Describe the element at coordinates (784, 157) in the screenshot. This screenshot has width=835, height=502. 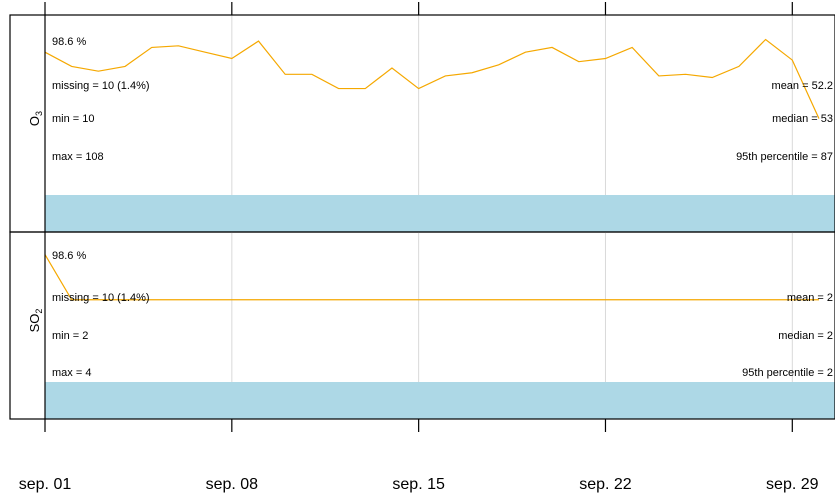
I see `stat-right: 95th percentile = 87` at that location.